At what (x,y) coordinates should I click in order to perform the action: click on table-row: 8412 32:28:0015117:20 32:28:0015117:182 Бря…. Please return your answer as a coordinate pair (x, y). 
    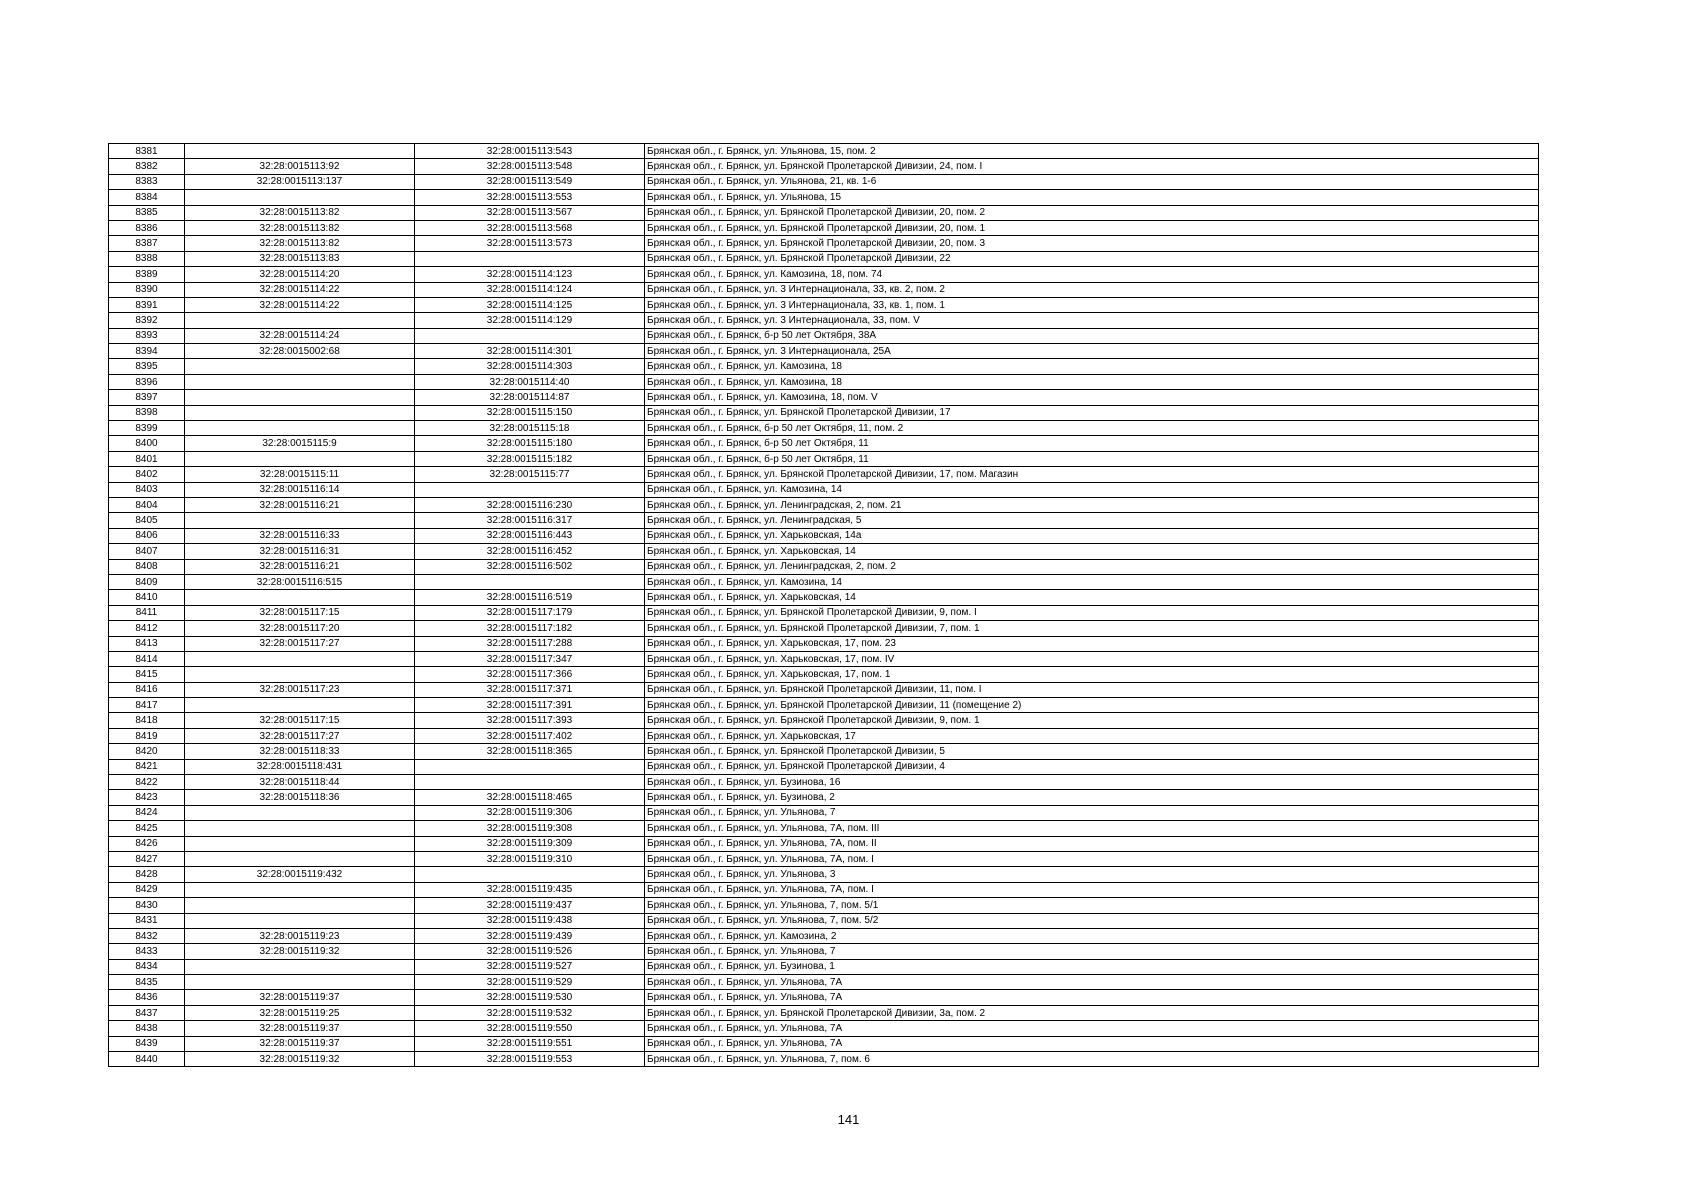
    Looking at the image, I should click on (823, 628).